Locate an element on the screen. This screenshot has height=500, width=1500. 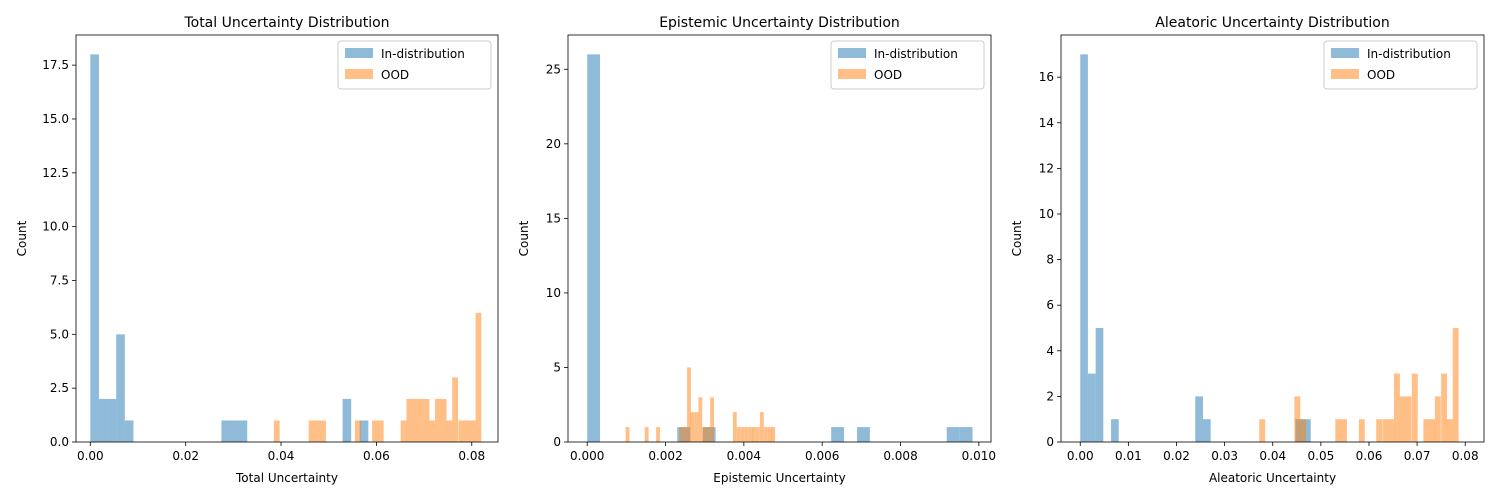
y-axis-label: Count is located at coordinates (1017, 238).